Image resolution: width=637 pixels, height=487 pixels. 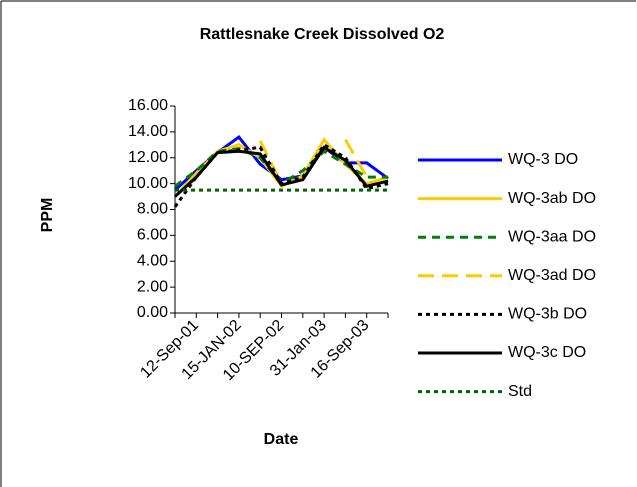 What do you see at coordinates (547, 352) in the screenshot?
I see `legend-label: WQ-3c DO` at bounding box center [547, 352].